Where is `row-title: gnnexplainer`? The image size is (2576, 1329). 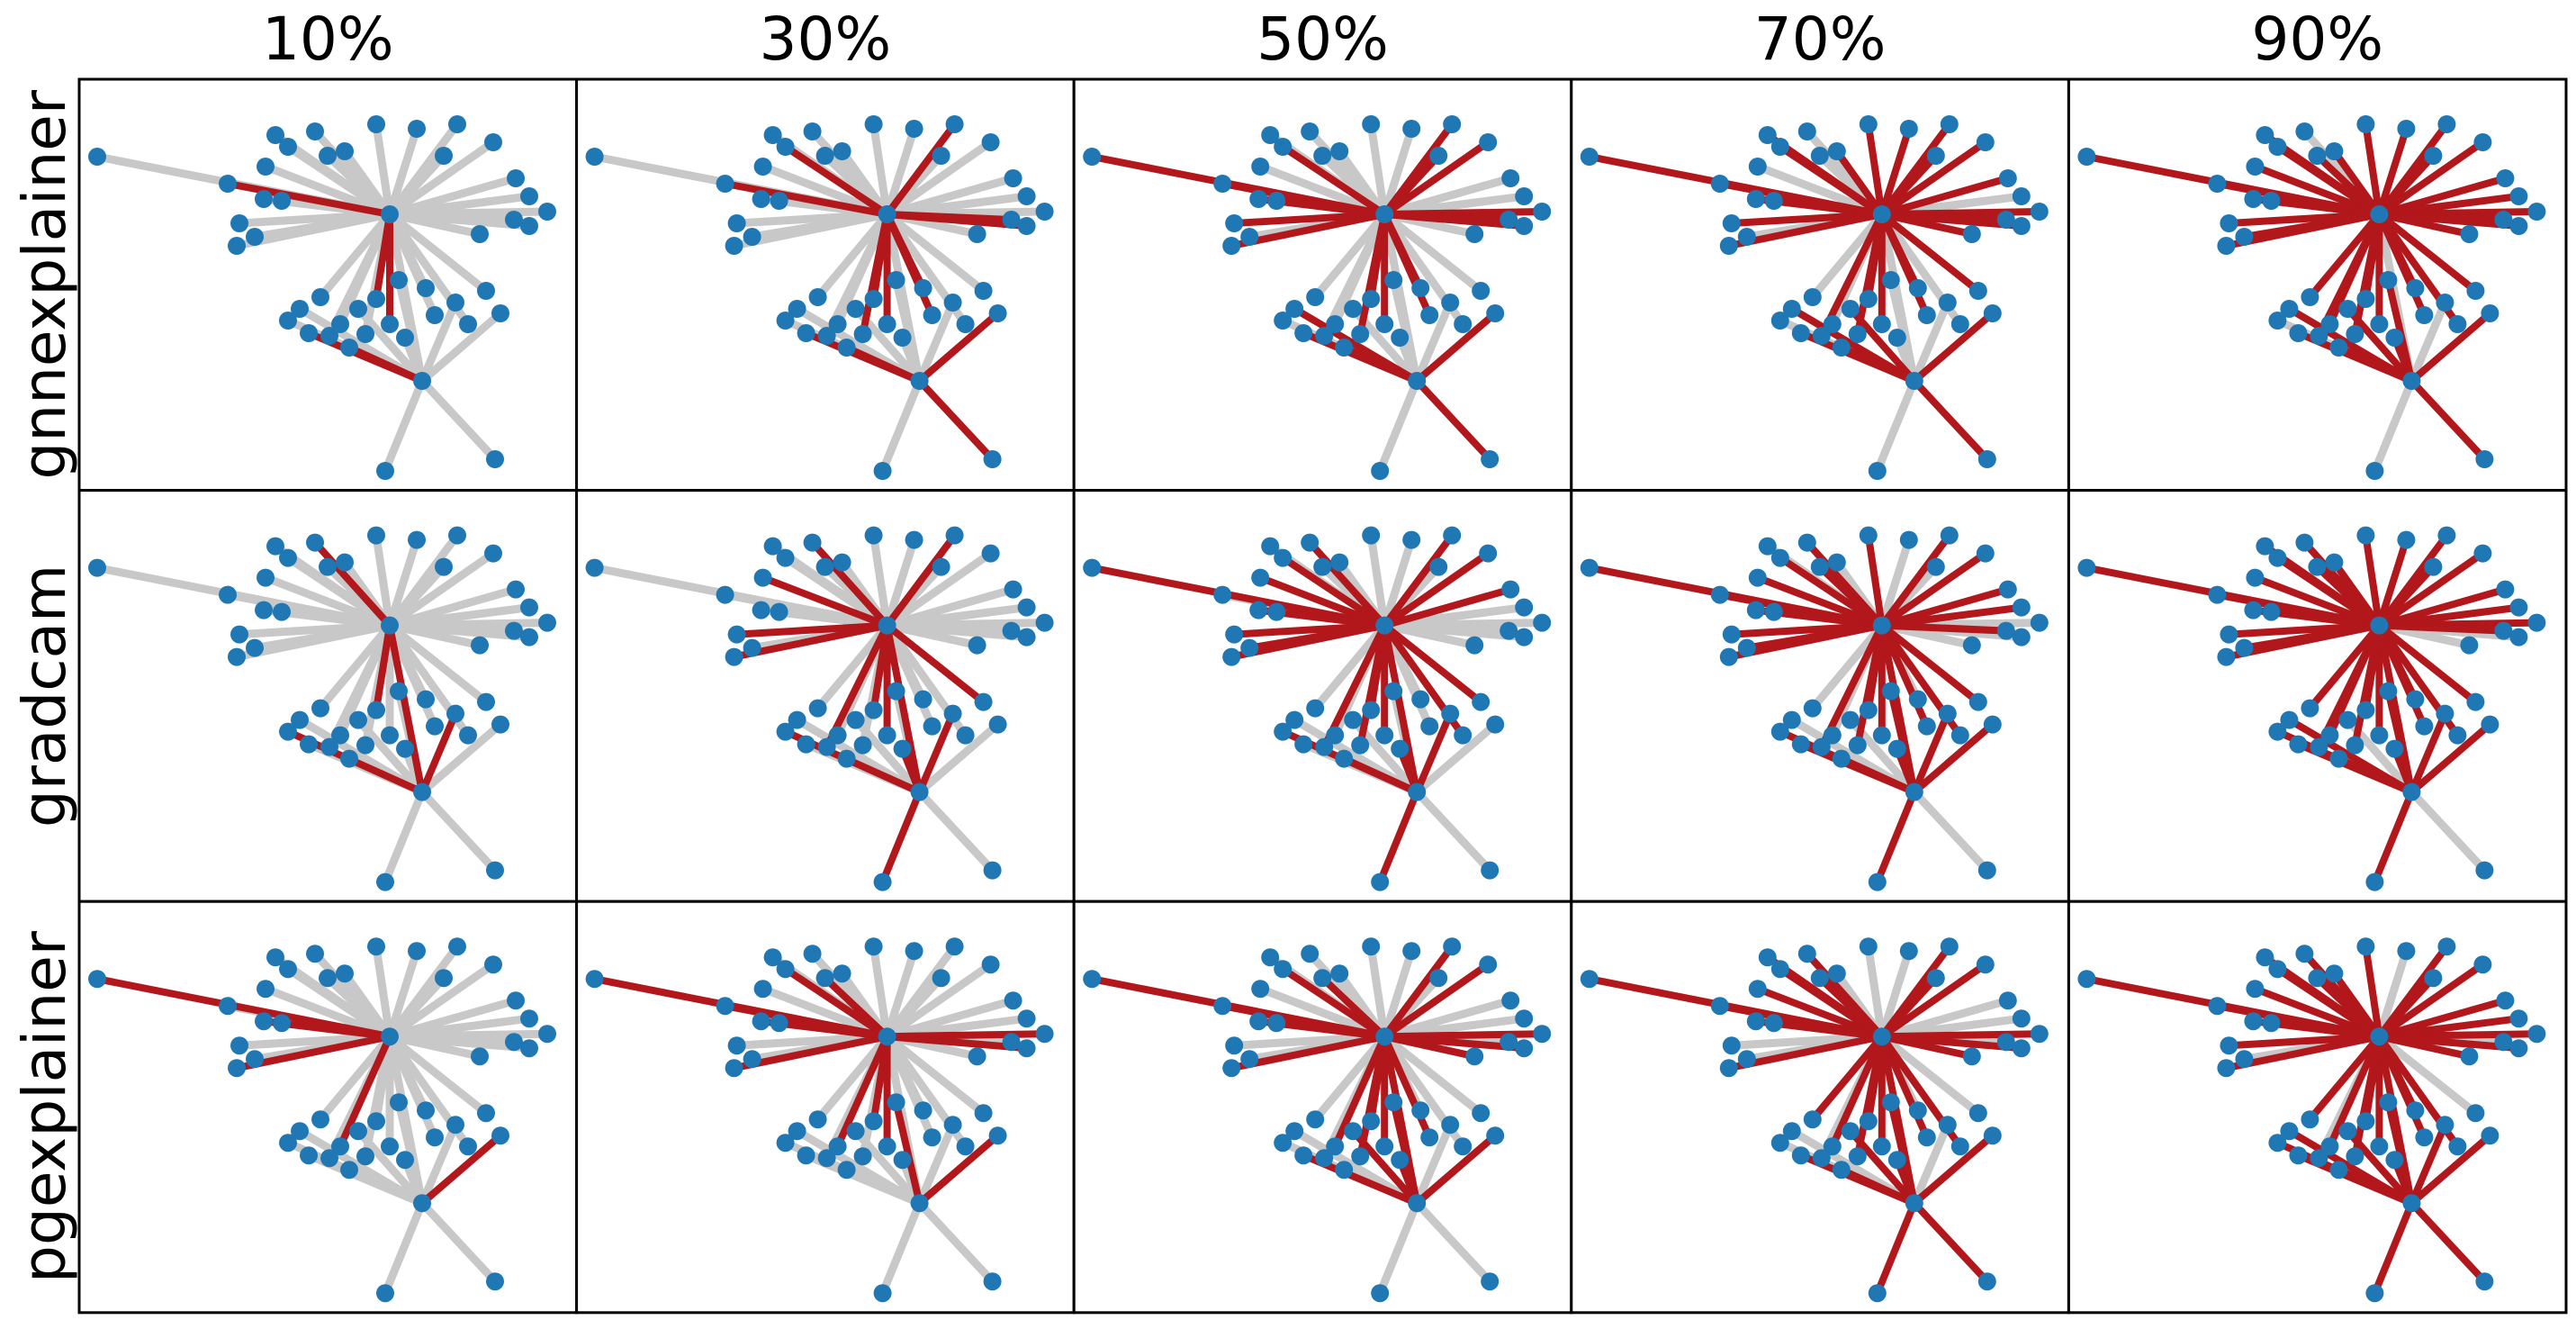
row-title: gnnexplainer is located at coordinates (44, 284).